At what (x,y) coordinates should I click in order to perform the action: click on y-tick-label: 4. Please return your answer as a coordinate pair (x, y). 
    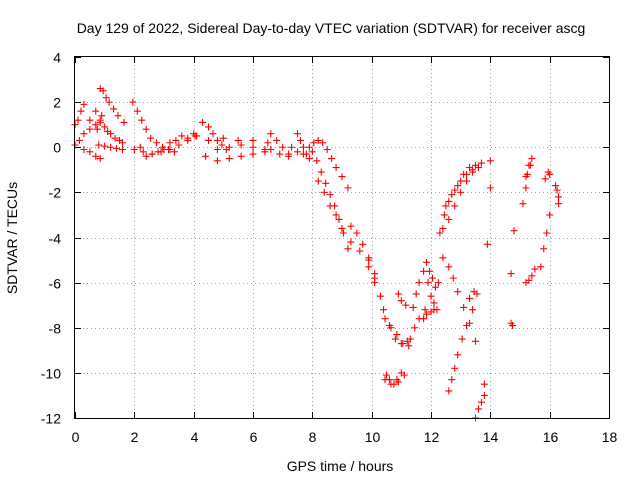
    Looking at the image, I should click on (57, 58).